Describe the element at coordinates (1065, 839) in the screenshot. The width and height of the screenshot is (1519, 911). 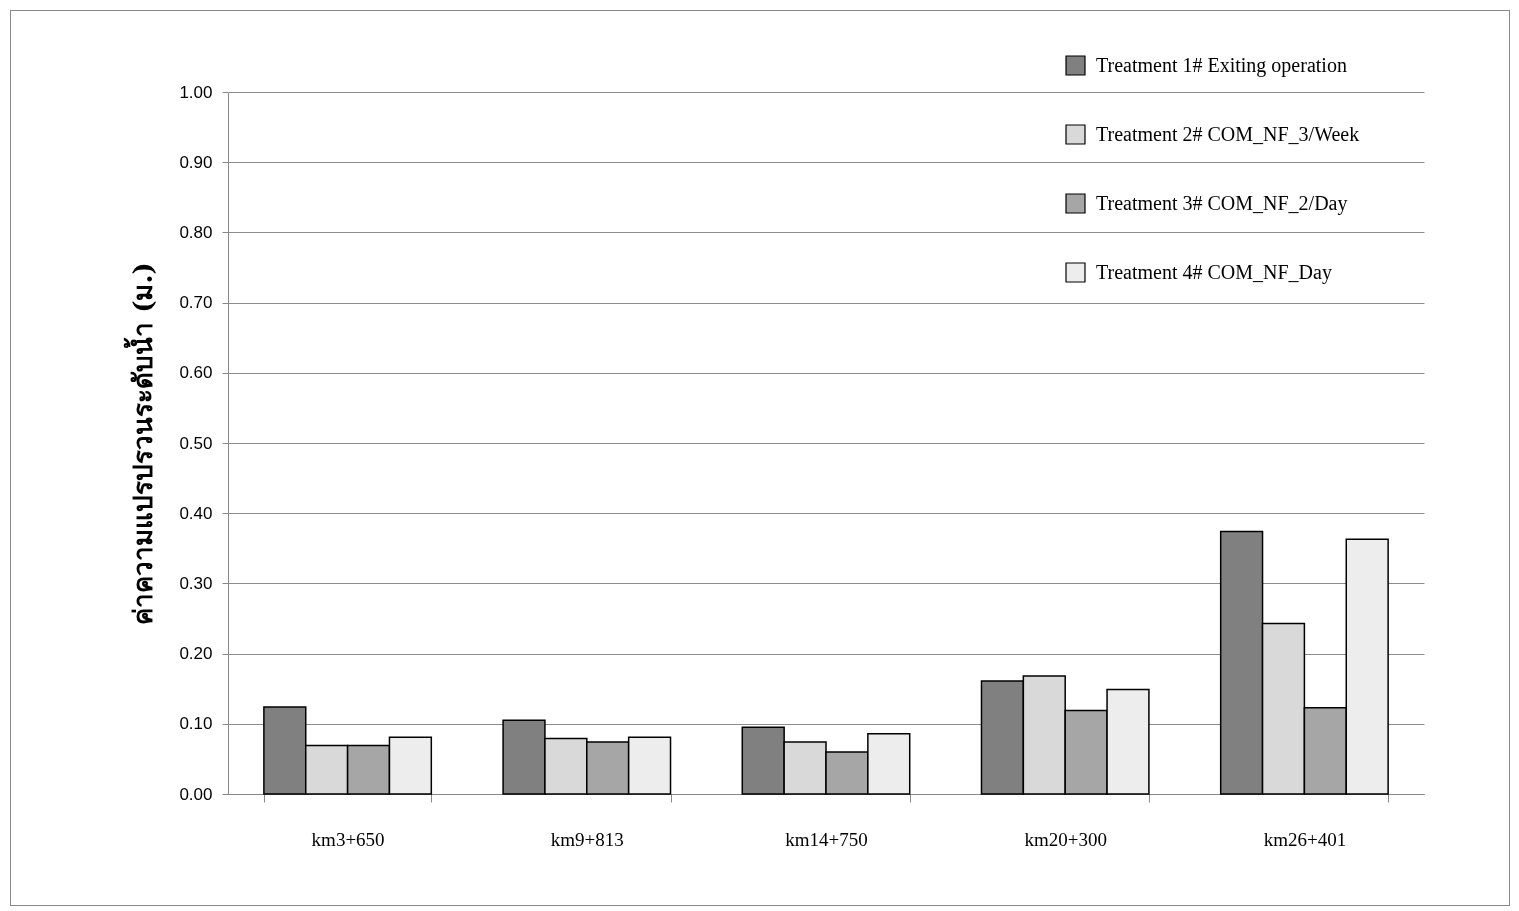
I see `x-tick-label: km20+300` at that location.